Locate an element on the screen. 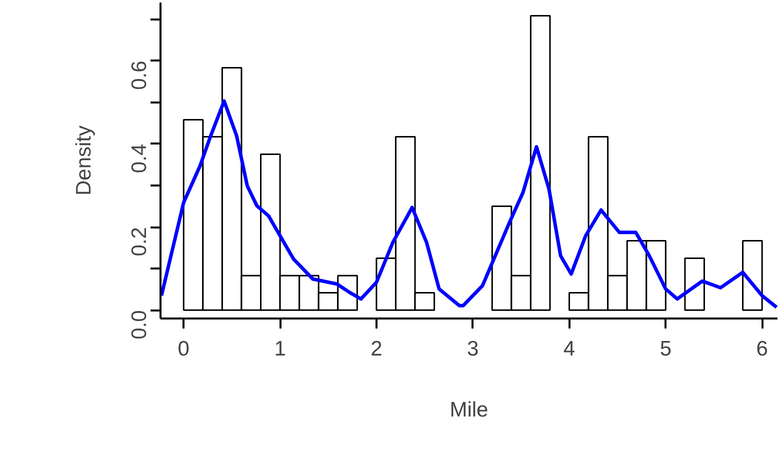 This screenshot has width=779, height=468. x-tick-label: 6 is located at coordinates (762, 349).